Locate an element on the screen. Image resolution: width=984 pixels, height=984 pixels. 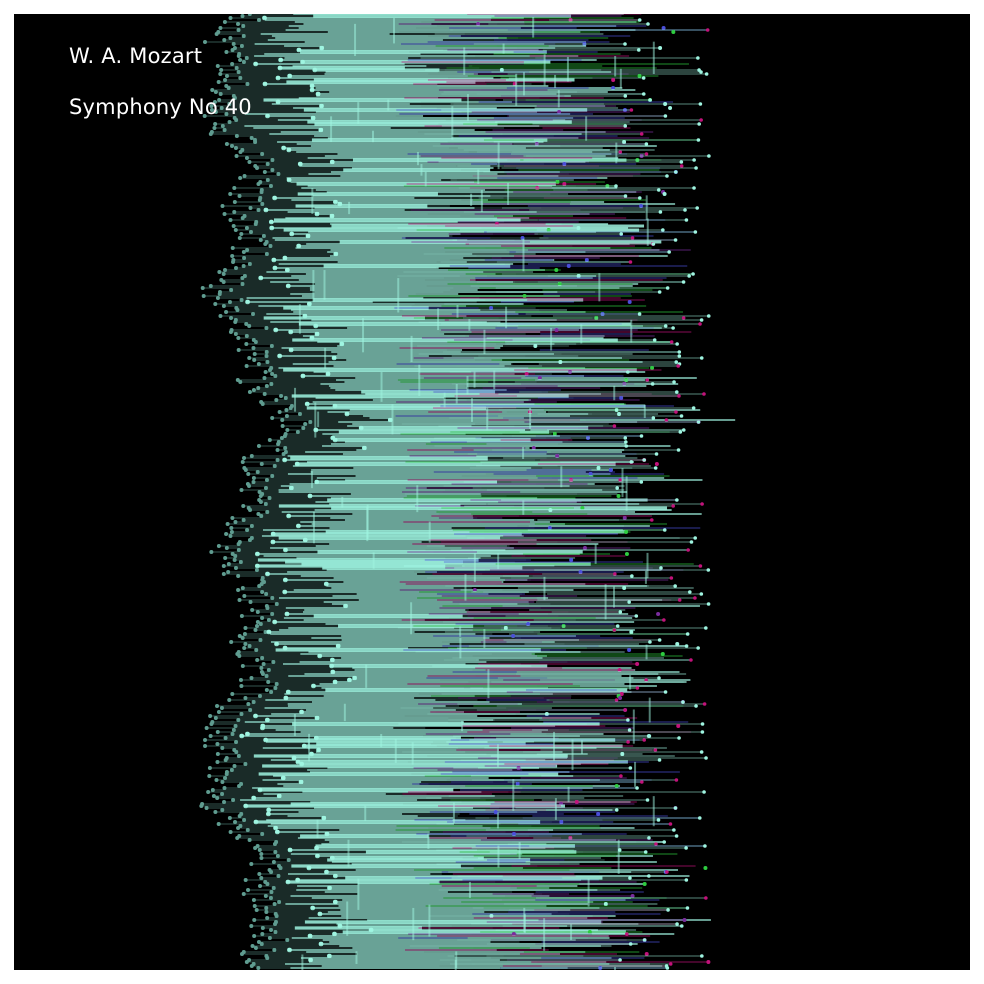
composer-title: W. A. Mozart is located at coordinates (136, 56).